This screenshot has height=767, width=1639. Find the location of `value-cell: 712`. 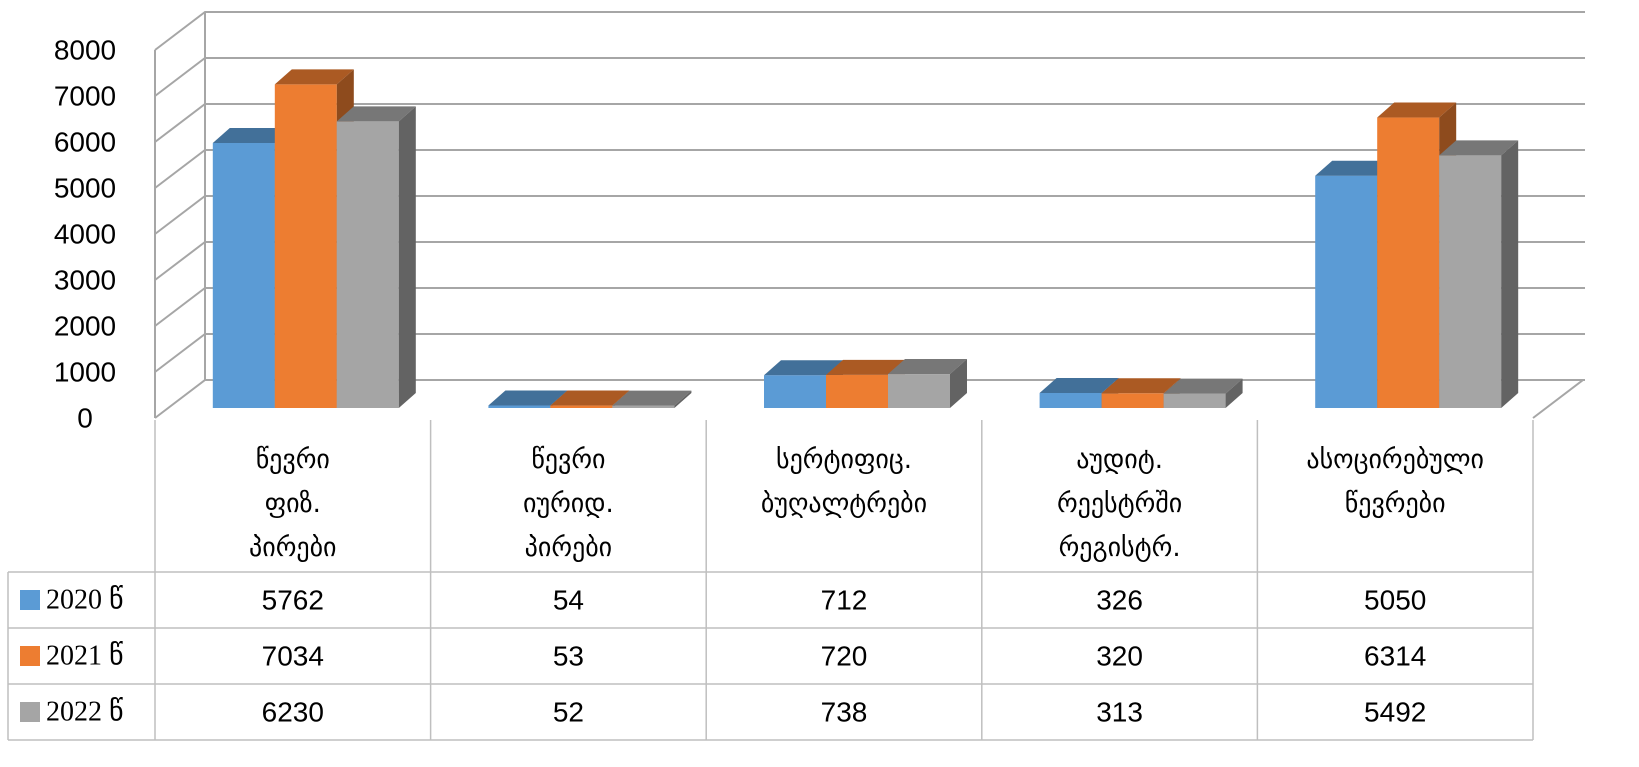

value-cell: 712 is located at coordinates (844, 599).